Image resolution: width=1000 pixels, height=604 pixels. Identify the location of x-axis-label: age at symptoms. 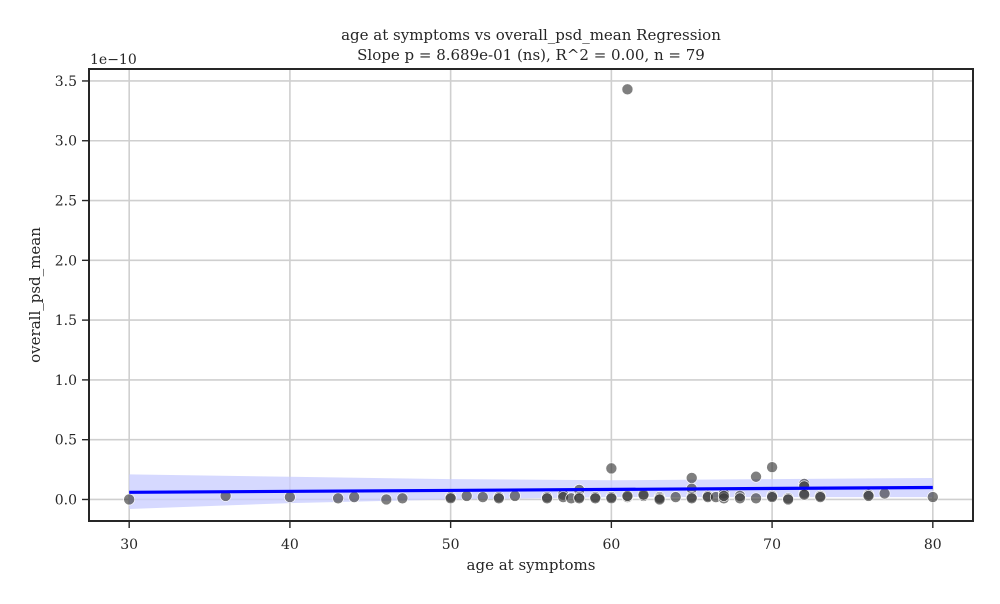
(531, 565).